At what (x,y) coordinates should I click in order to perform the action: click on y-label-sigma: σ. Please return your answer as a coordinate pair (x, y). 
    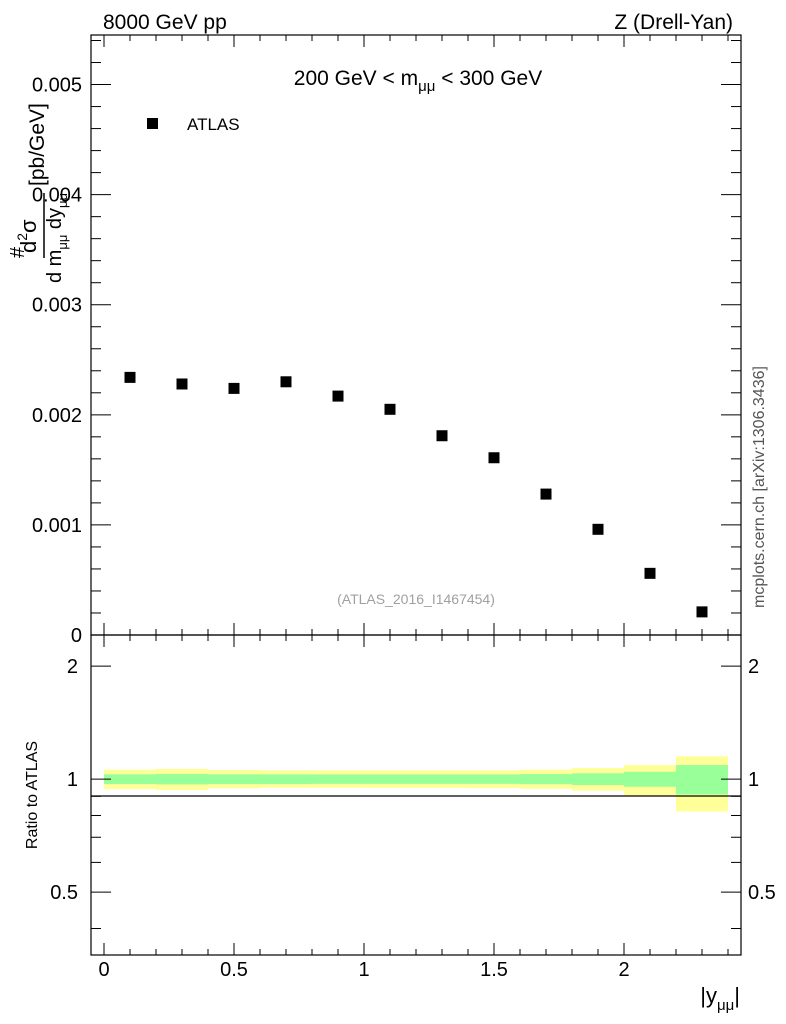
    Looking at the image, I should click on (28, 226).